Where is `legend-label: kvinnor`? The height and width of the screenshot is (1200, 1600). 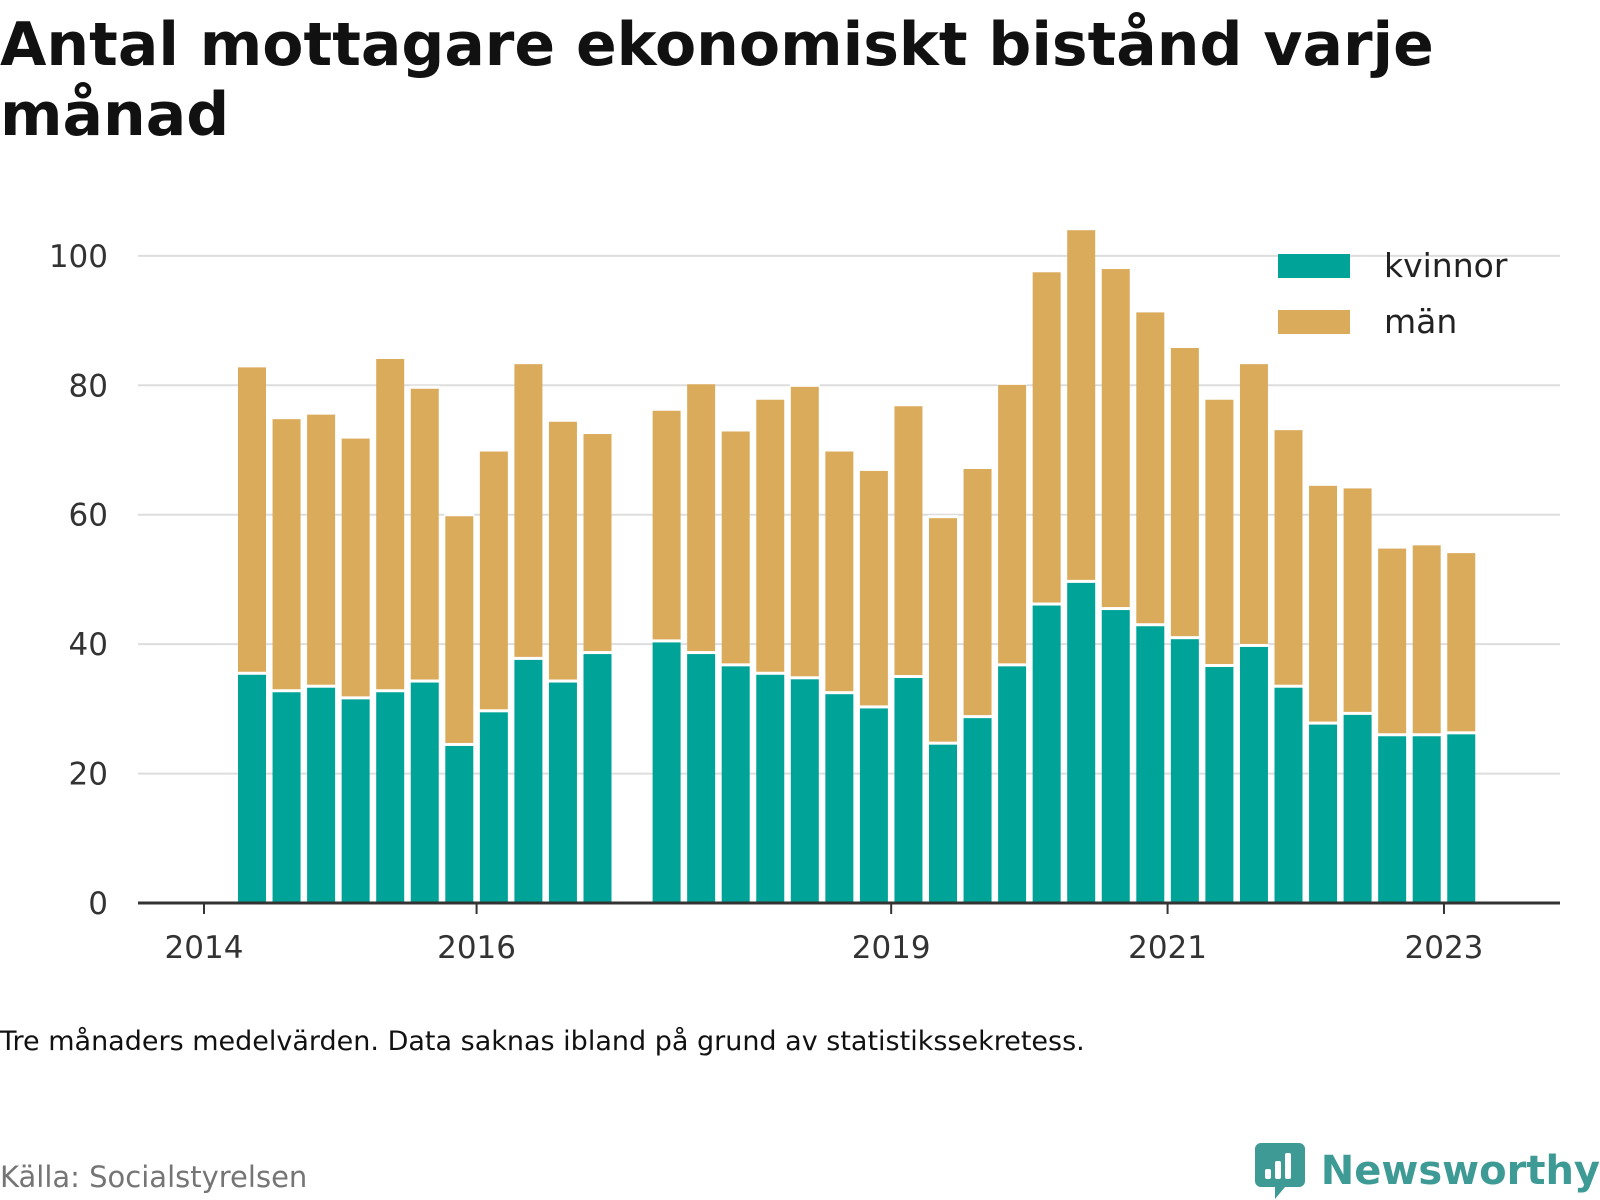 legend-label: kvinnor is located at coordinates (1446, 265).